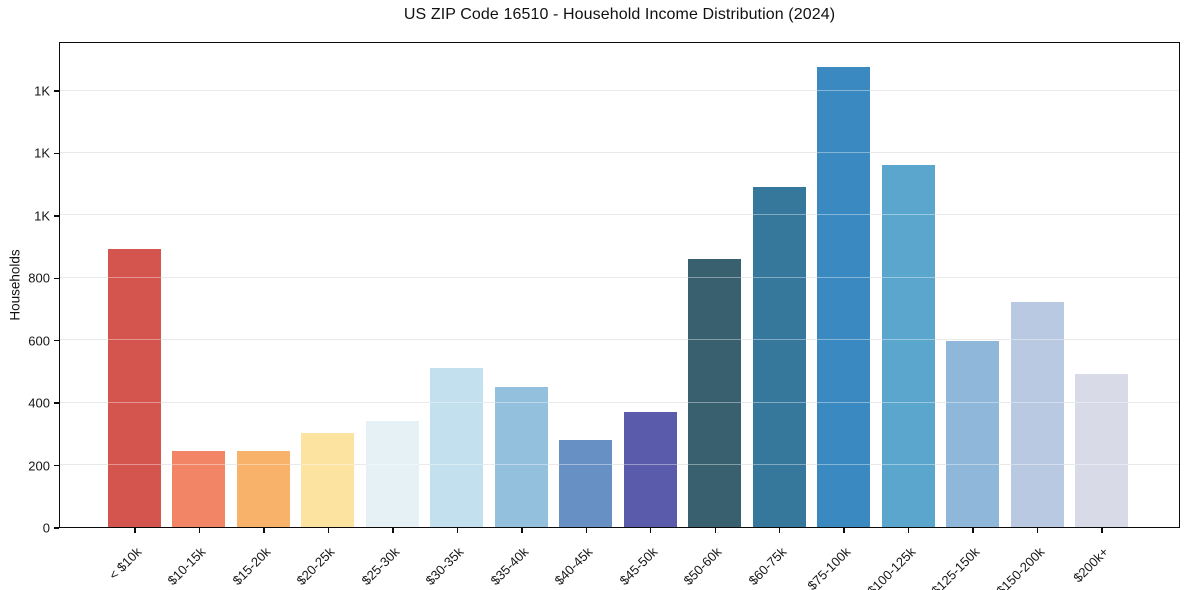  I want to click on x-tick-label: $150-200k, so click(1019, 567).